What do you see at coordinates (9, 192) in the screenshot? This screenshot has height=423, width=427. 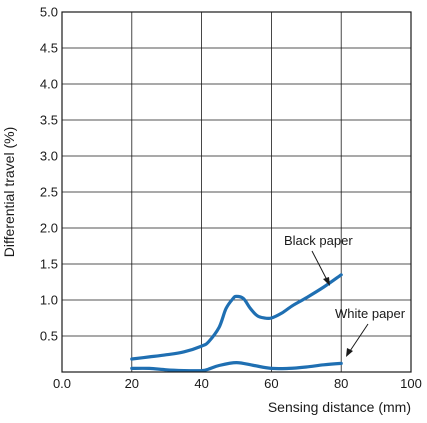 I see `y-axis-label: Differential travel (%)` at bounding box center [9, 192].